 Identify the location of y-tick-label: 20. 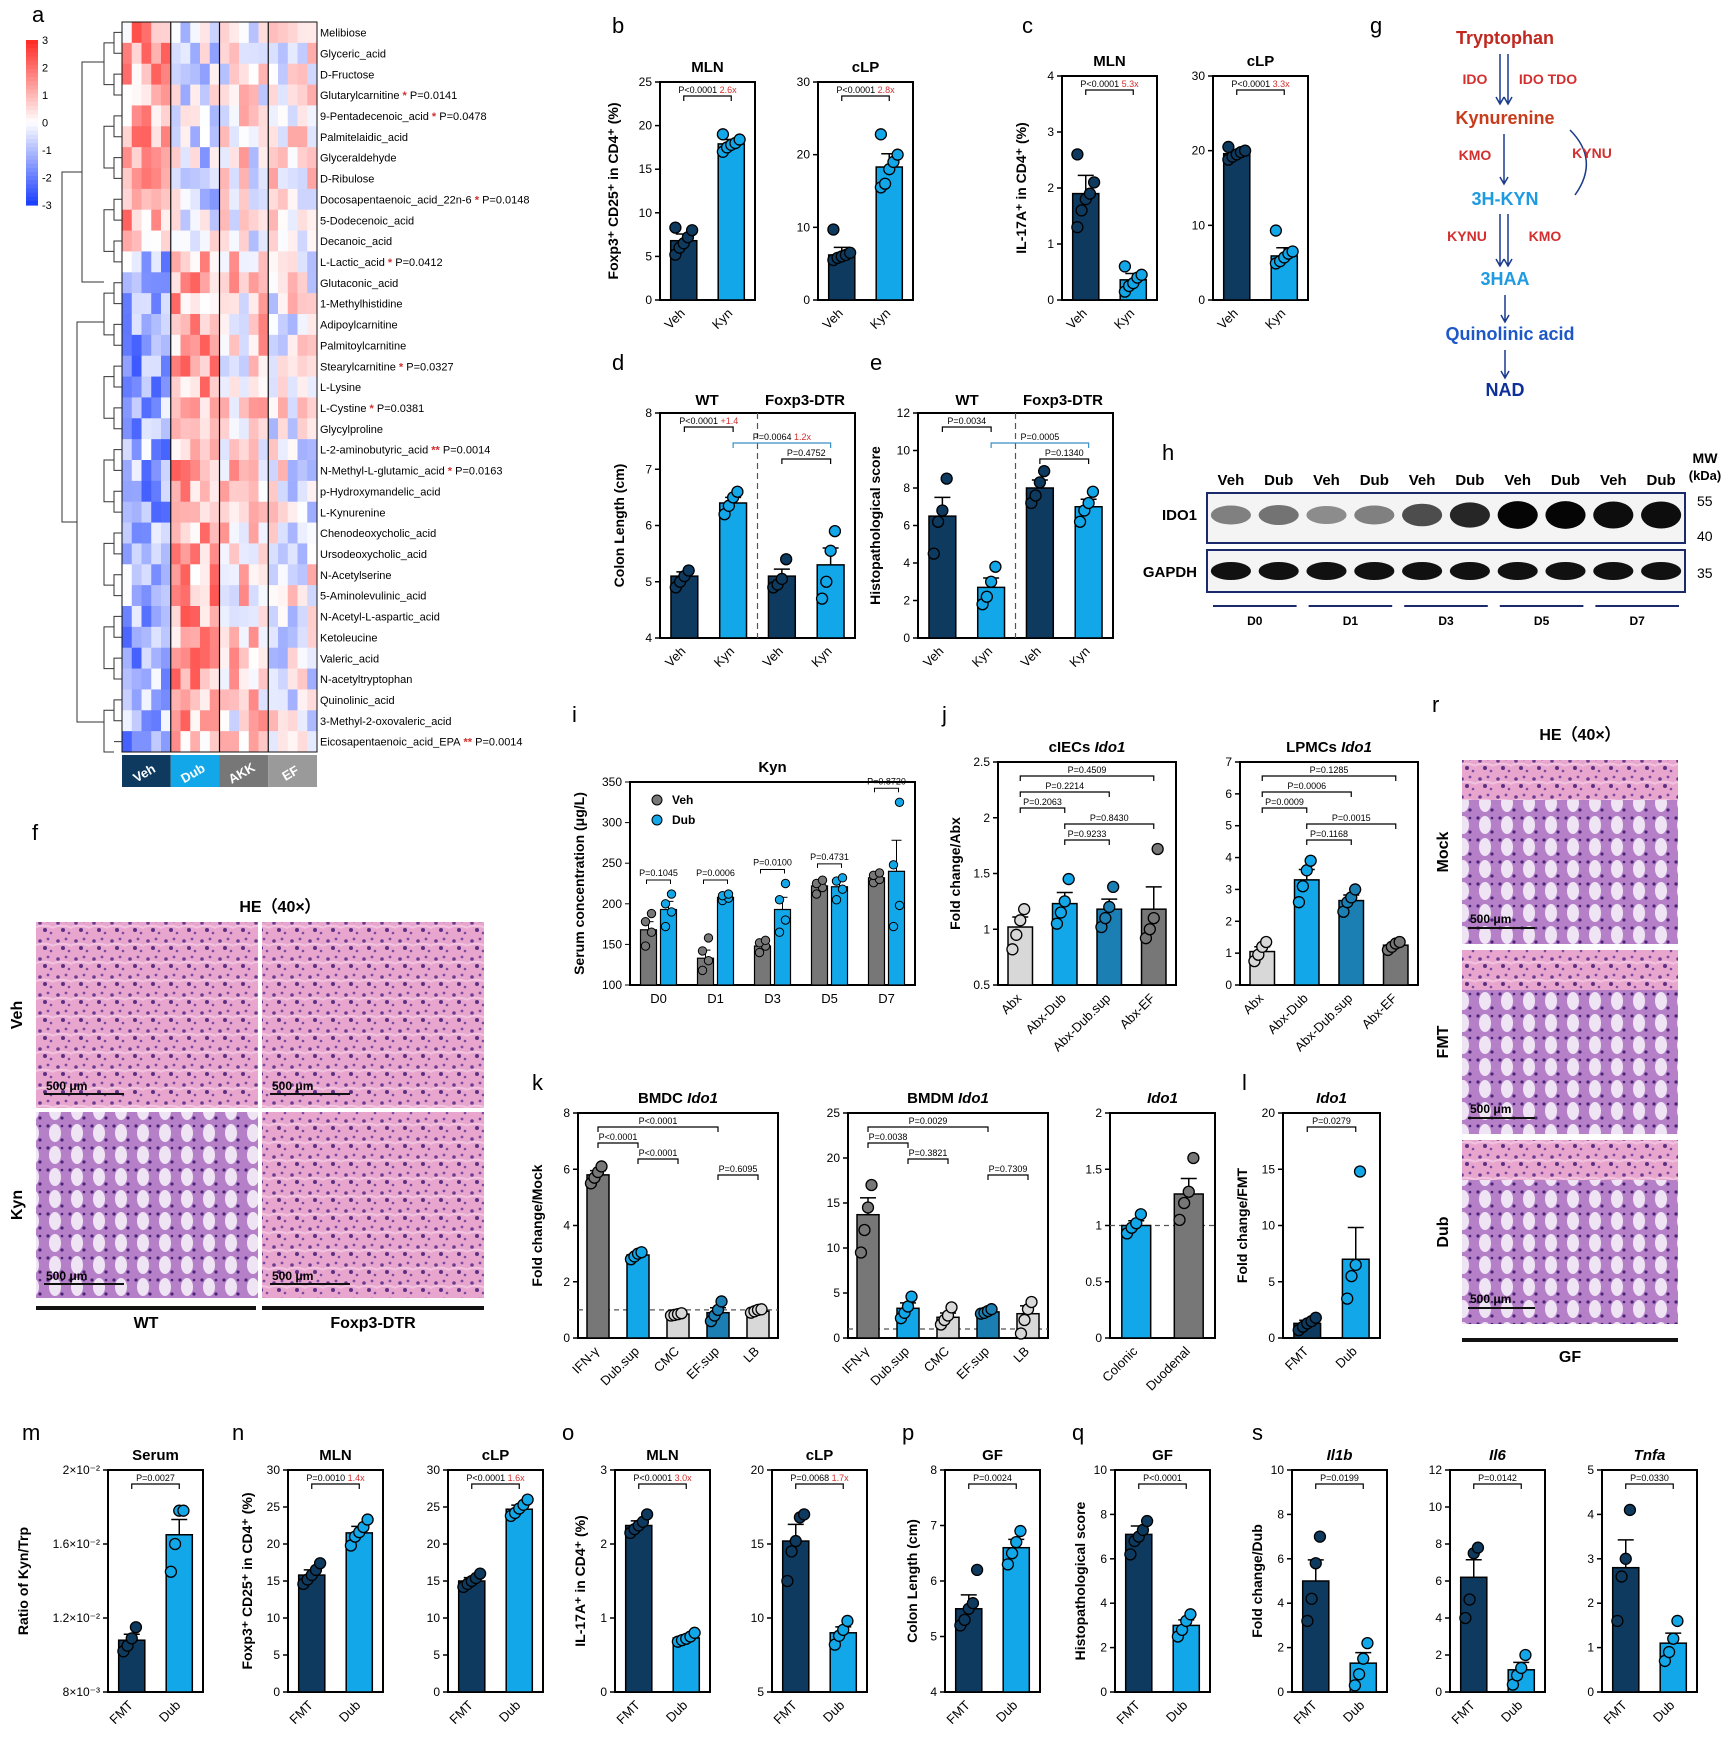
(1269, 1113).